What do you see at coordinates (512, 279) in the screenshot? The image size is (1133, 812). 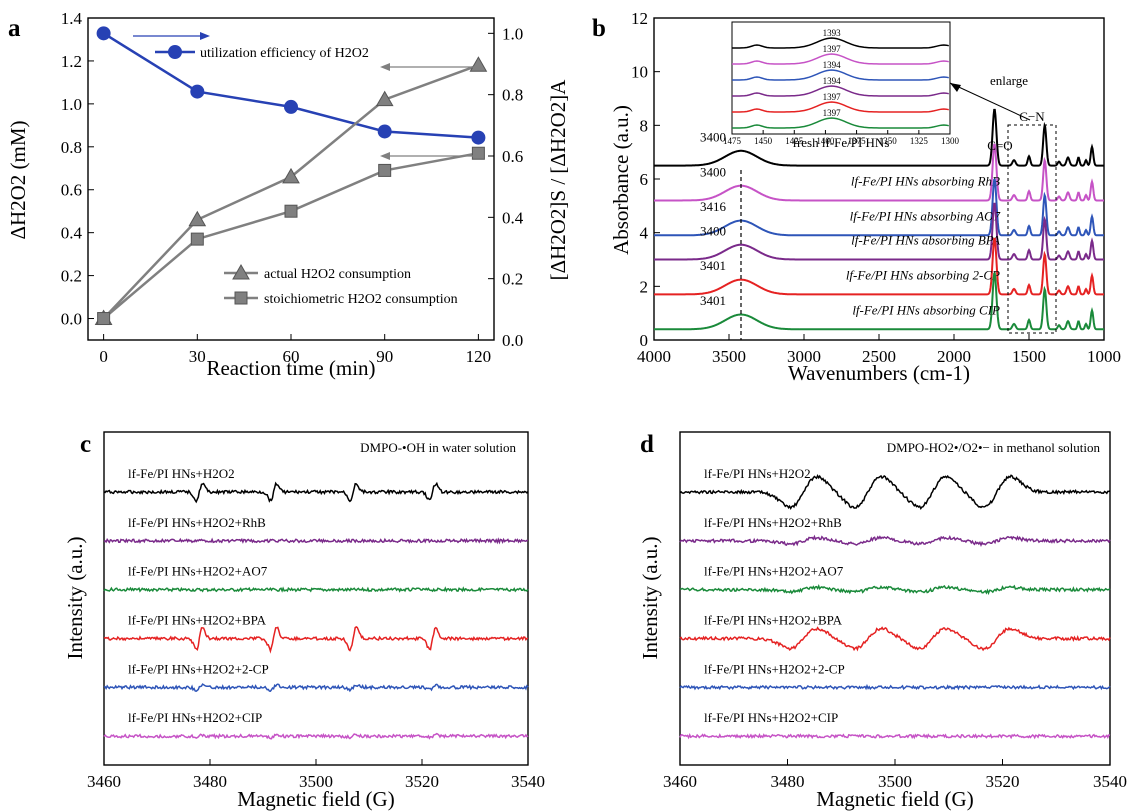 I see `y2-tick-label: 0.2` at bounding box center [512, 279].